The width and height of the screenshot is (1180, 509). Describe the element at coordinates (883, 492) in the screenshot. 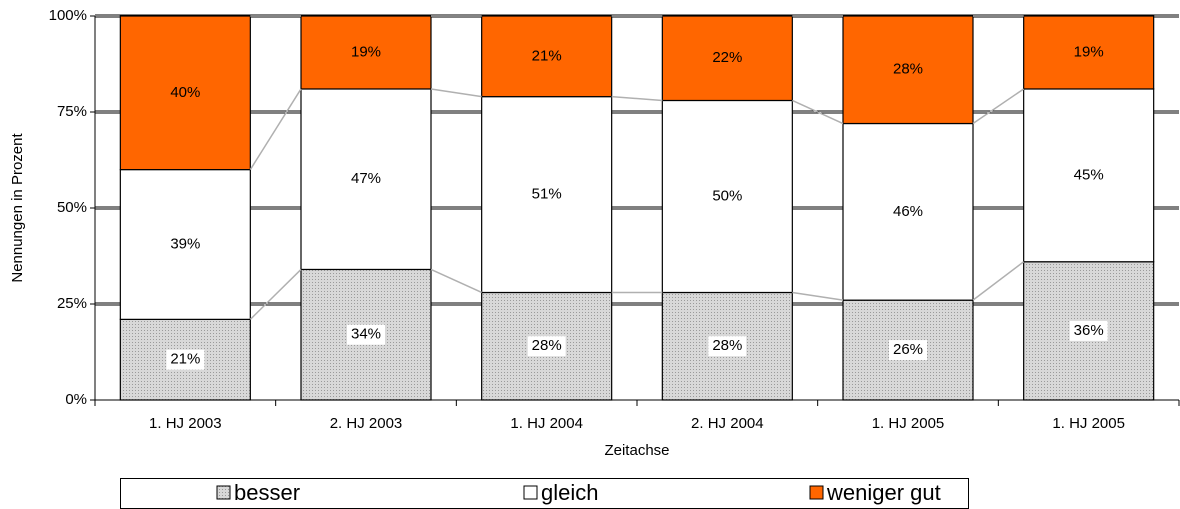

I see `legend-label: weniger gut` at that location.